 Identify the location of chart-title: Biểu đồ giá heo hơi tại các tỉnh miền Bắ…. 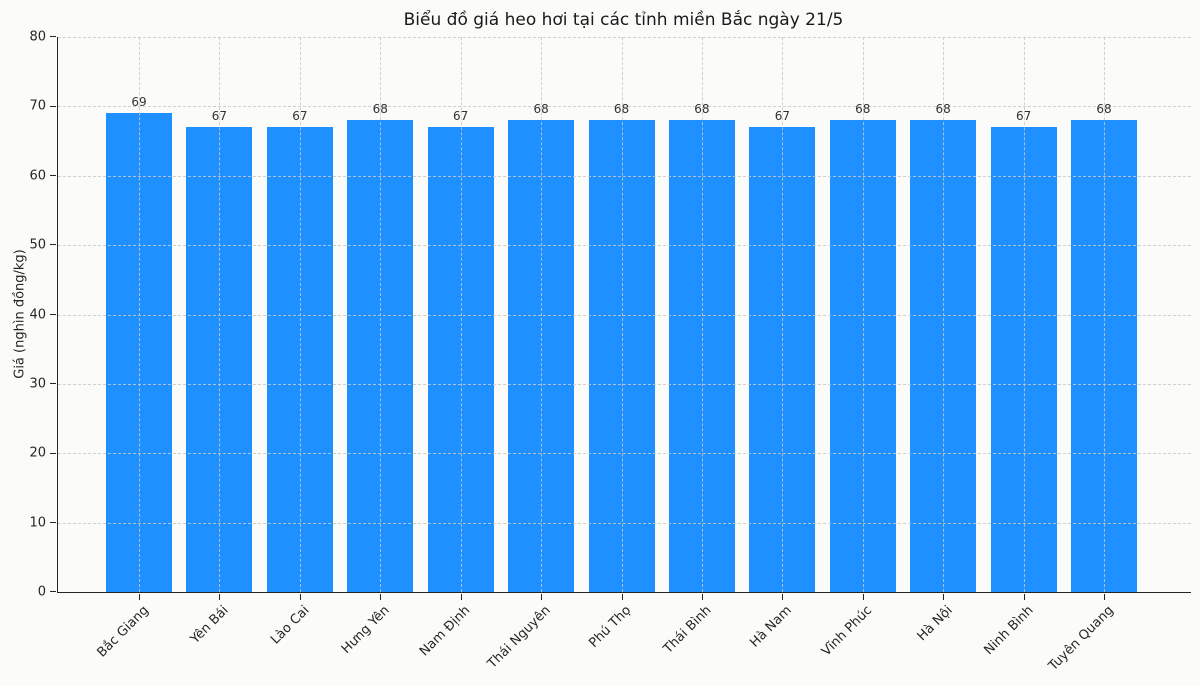
(623, 20).